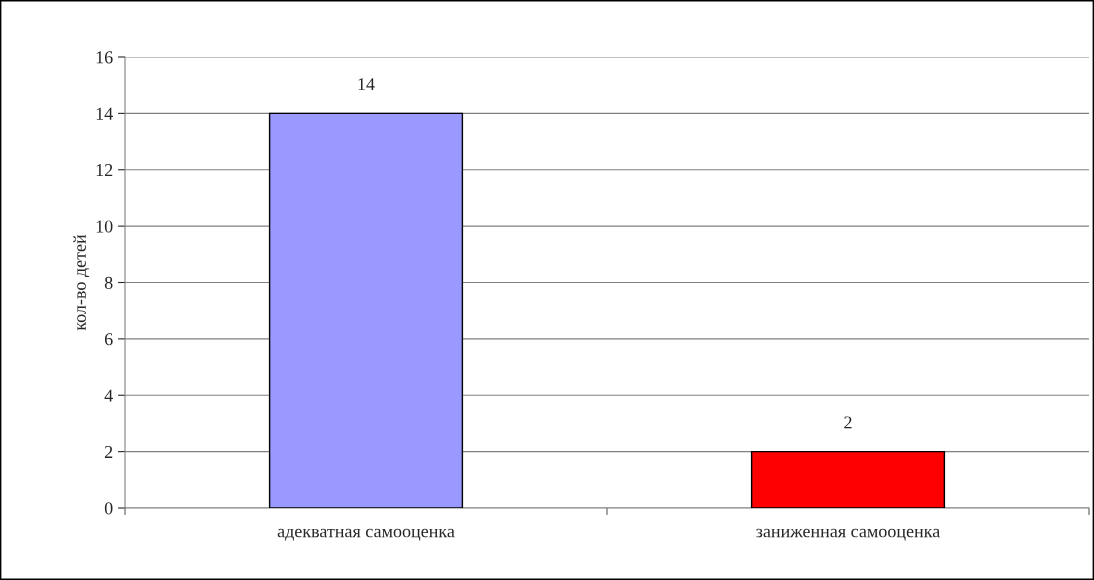 The height and width of the screenshot is (580, 1094). Describe the element at coordinates (81, 282) in the screenshot. I see `y-axis-title: кол-во детей` at that location.